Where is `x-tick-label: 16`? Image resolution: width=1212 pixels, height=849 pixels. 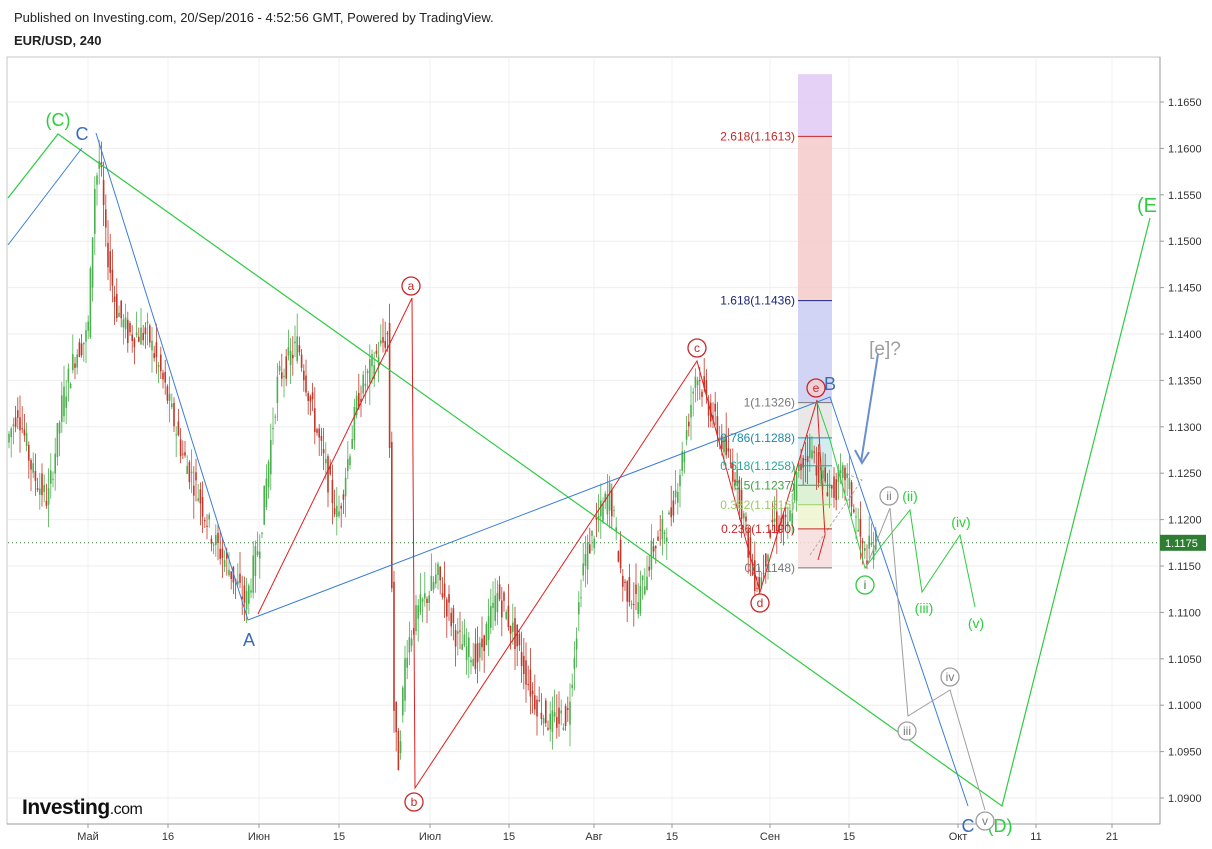
x-tick-label: 16 is located at coordinates (168, 837).